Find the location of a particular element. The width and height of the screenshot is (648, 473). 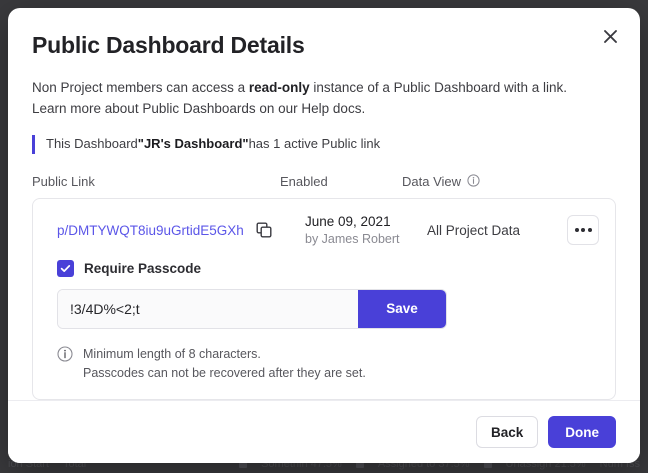

copy-icon is located at coordinates (264, 230).